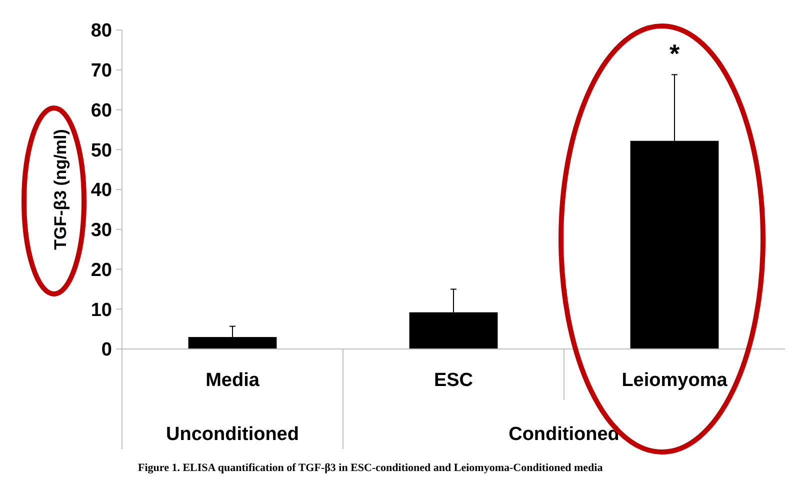  I want to click on y-tick-label: 20, so click(101, 270).